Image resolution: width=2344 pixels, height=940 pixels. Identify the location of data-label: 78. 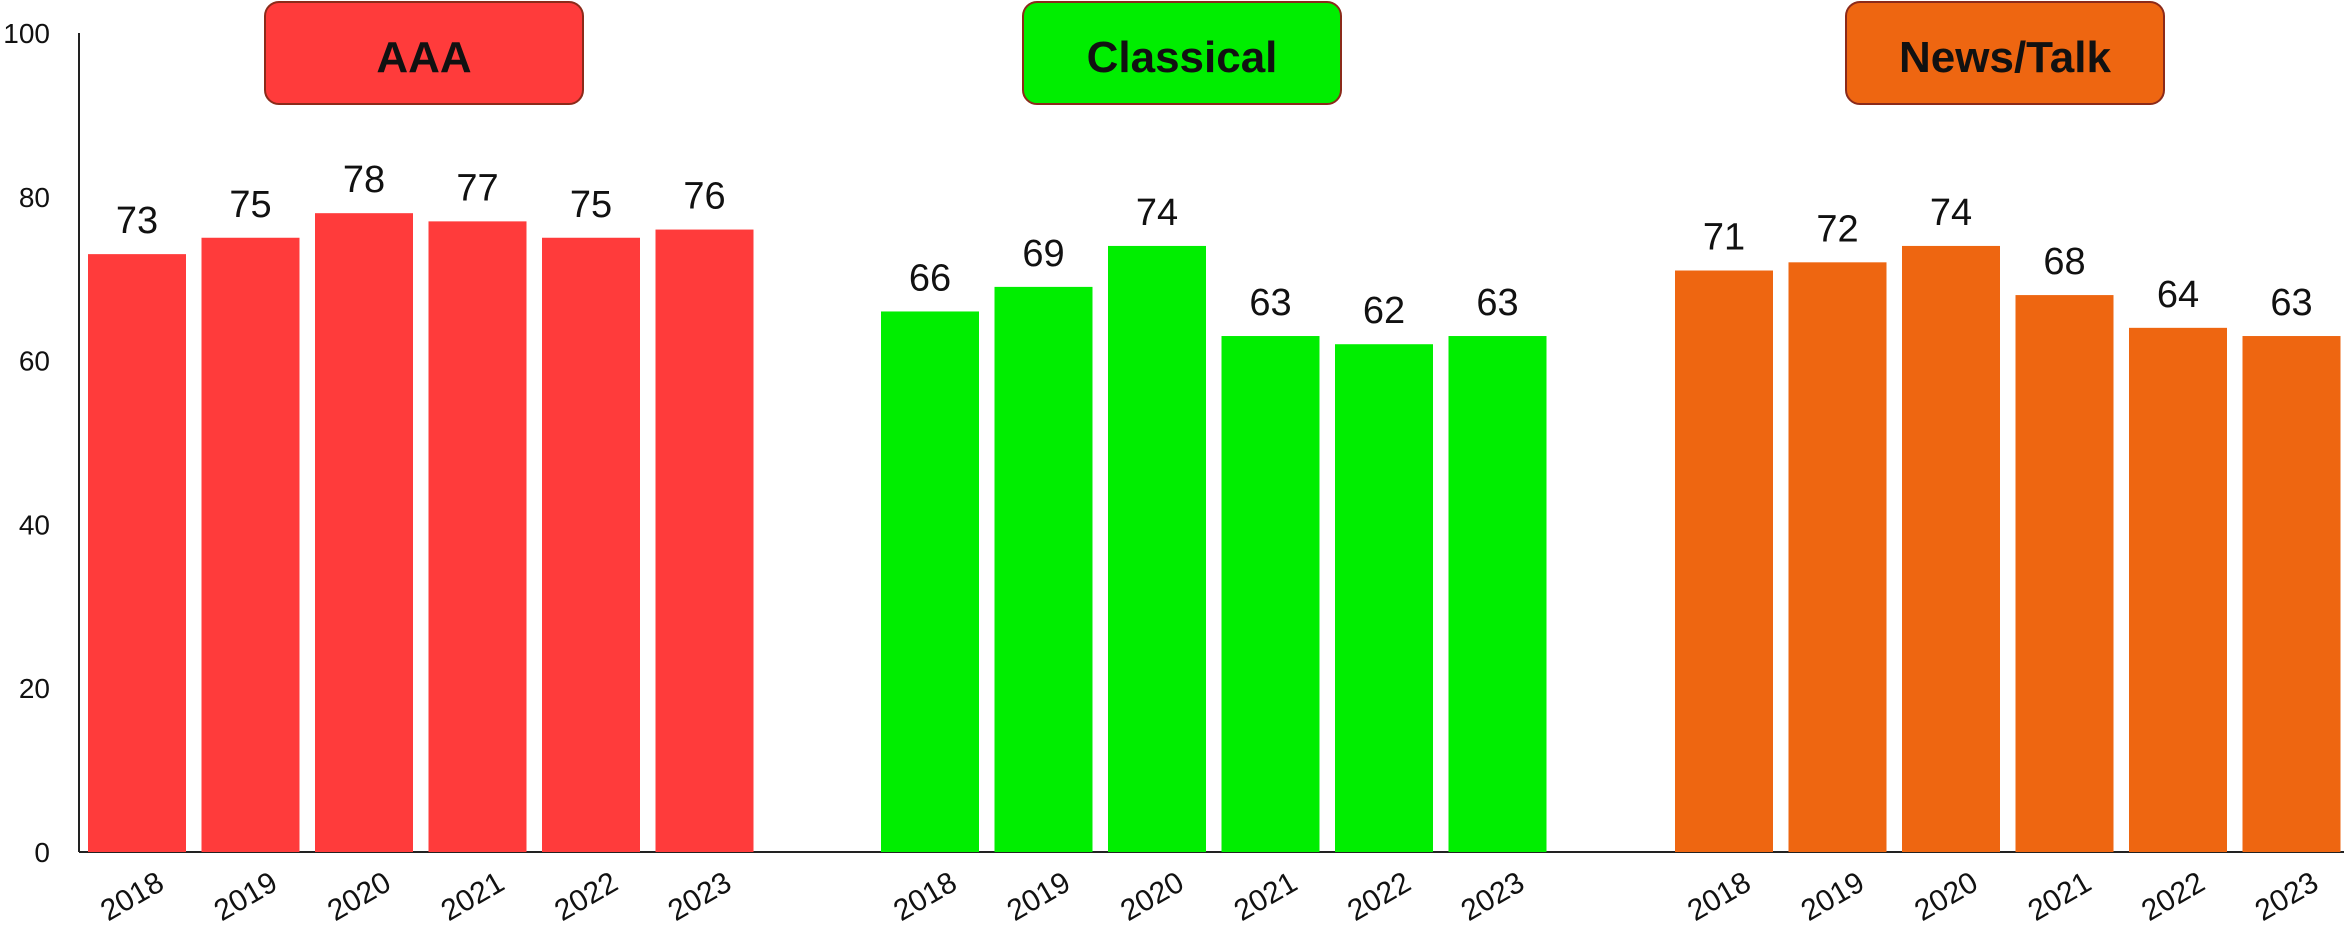
(364, 180).